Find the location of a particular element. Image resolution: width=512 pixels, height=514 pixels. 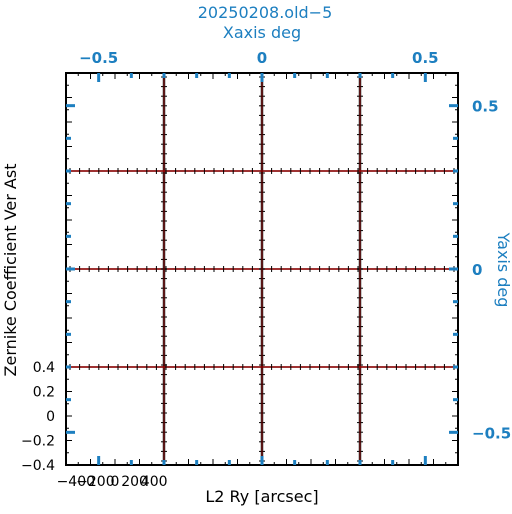

right-axis-label: Yaxis deg is located at coordinates (503, 270).